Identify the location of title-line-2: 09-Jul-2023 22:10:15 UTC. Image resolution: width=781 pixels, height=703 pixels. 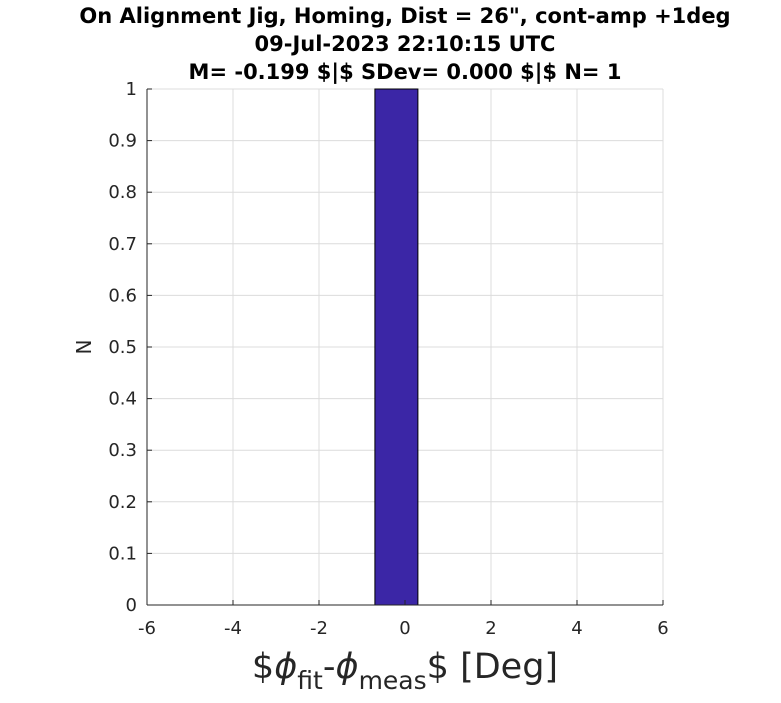
(405, 44).